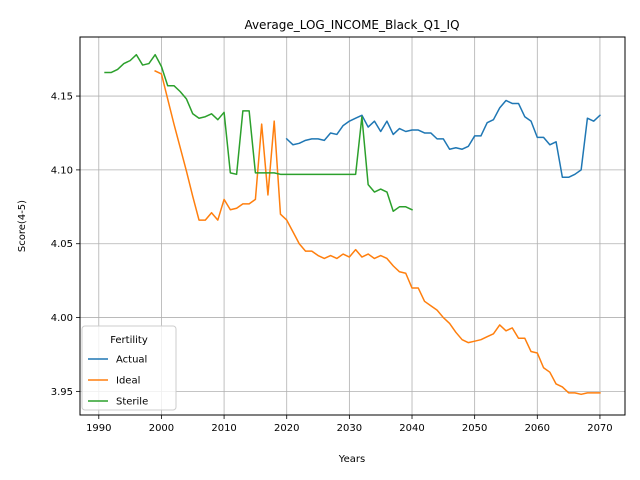 This screenshot has height=480, width=640. I want to click on x-tick-label: 2010, so click(223, 428).